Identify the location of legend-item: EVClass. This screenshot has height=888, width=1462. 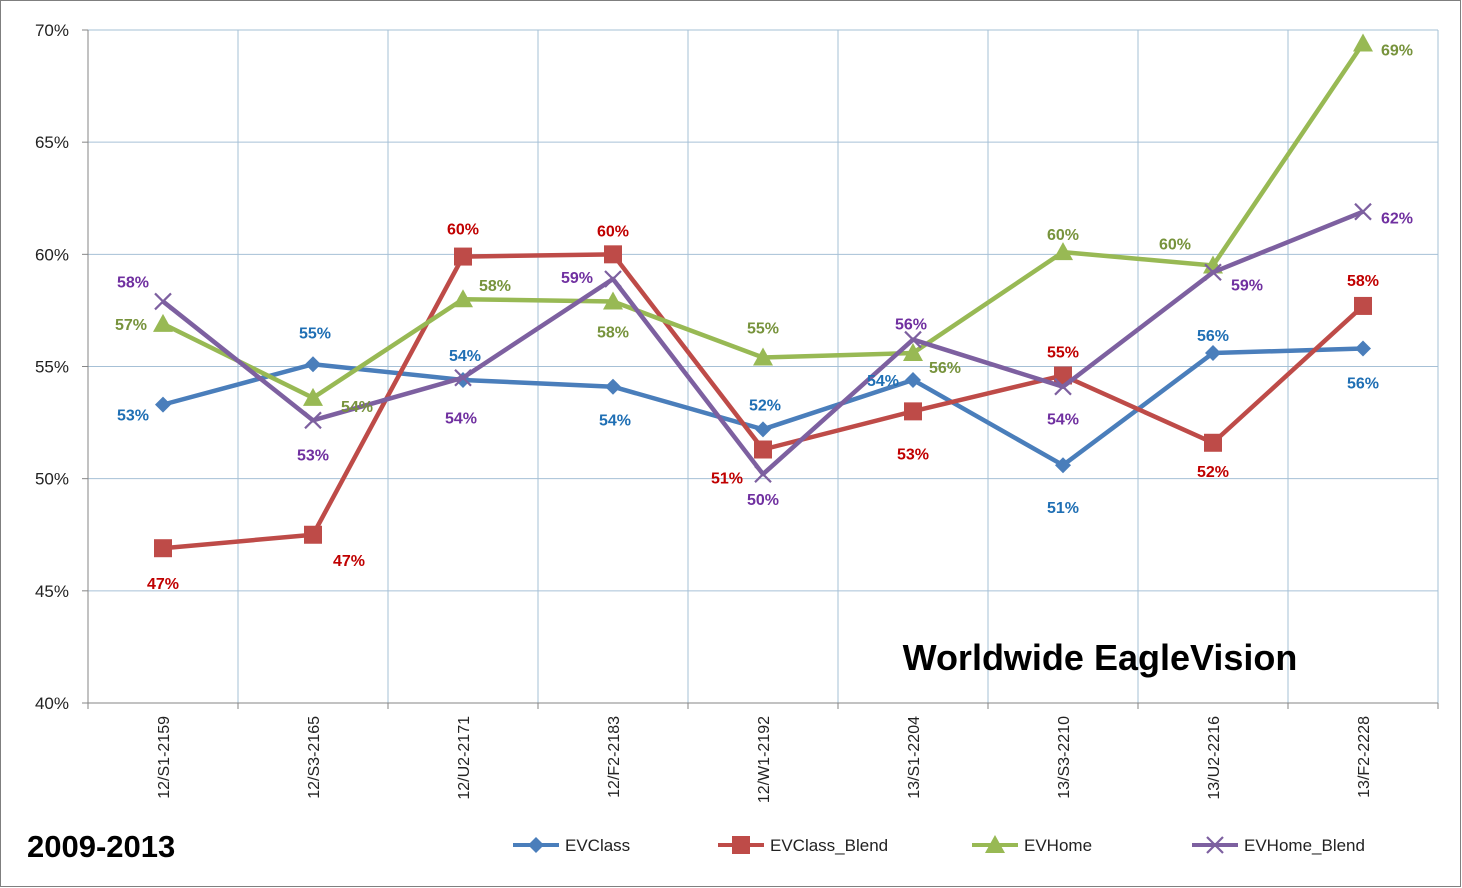
(571, 845).